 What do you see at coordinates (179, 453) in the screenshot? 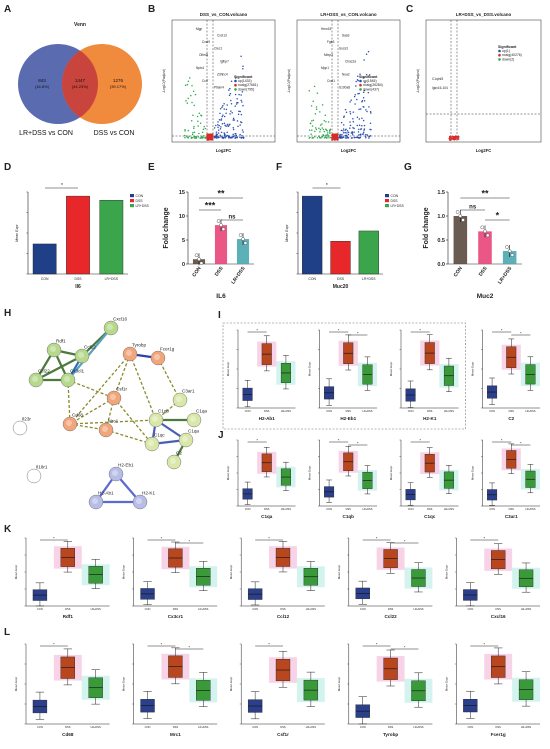
I see `network-node-label: C2` at bounding box center [179, 453].